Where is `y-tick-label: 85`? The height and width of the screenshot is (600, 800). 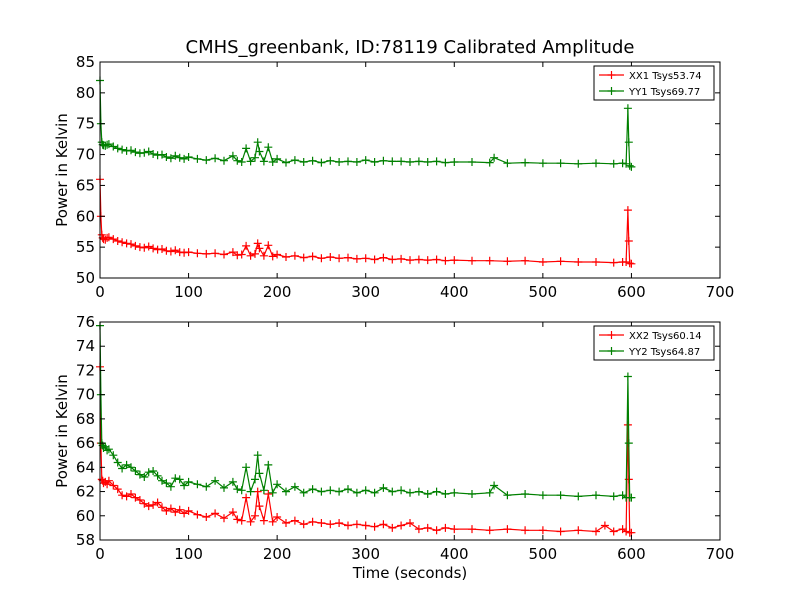 y-tick-label: 85 is located at coordinates (85, 62).